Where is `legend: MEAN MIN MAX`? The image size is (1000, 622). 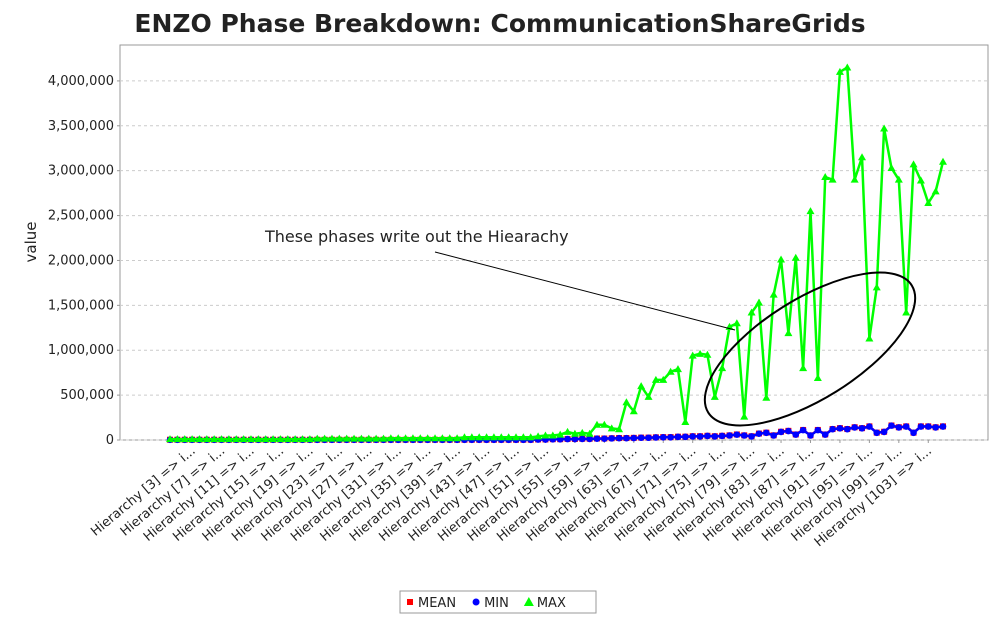 legend: MEAN MIN MAX is located at coordinates (486, 603).